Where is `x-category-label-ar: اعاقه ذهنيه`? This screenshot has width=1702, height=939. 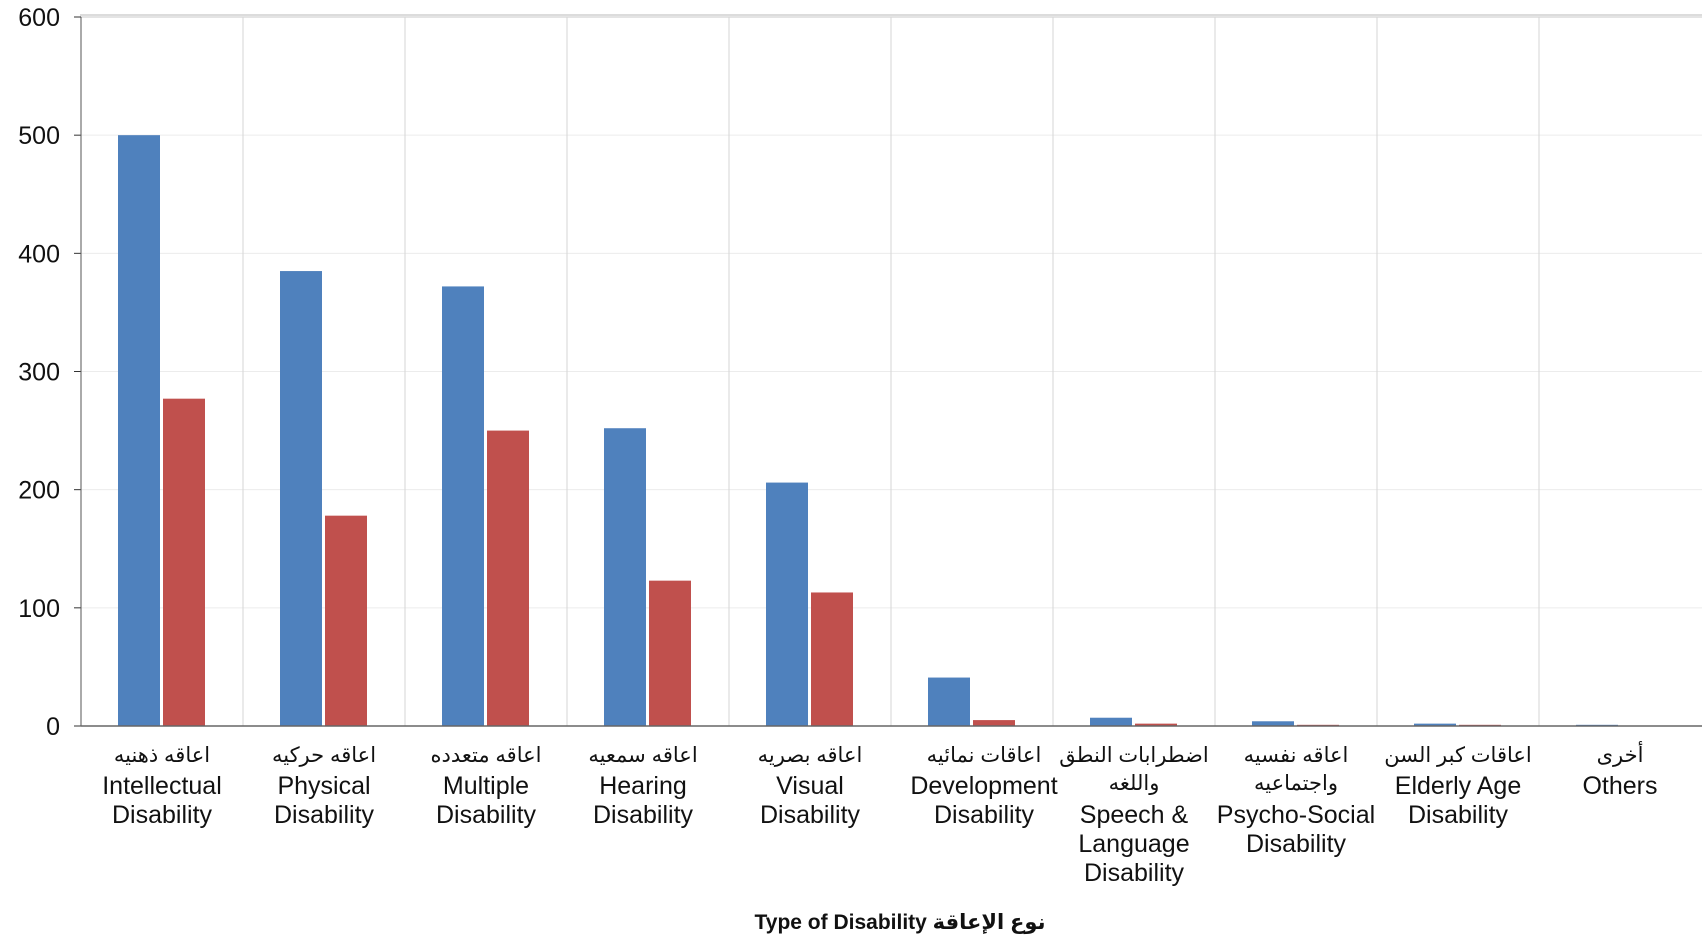
x-category-label-ar: اعاقه ذهنيه is located at coordinates (162, 755).